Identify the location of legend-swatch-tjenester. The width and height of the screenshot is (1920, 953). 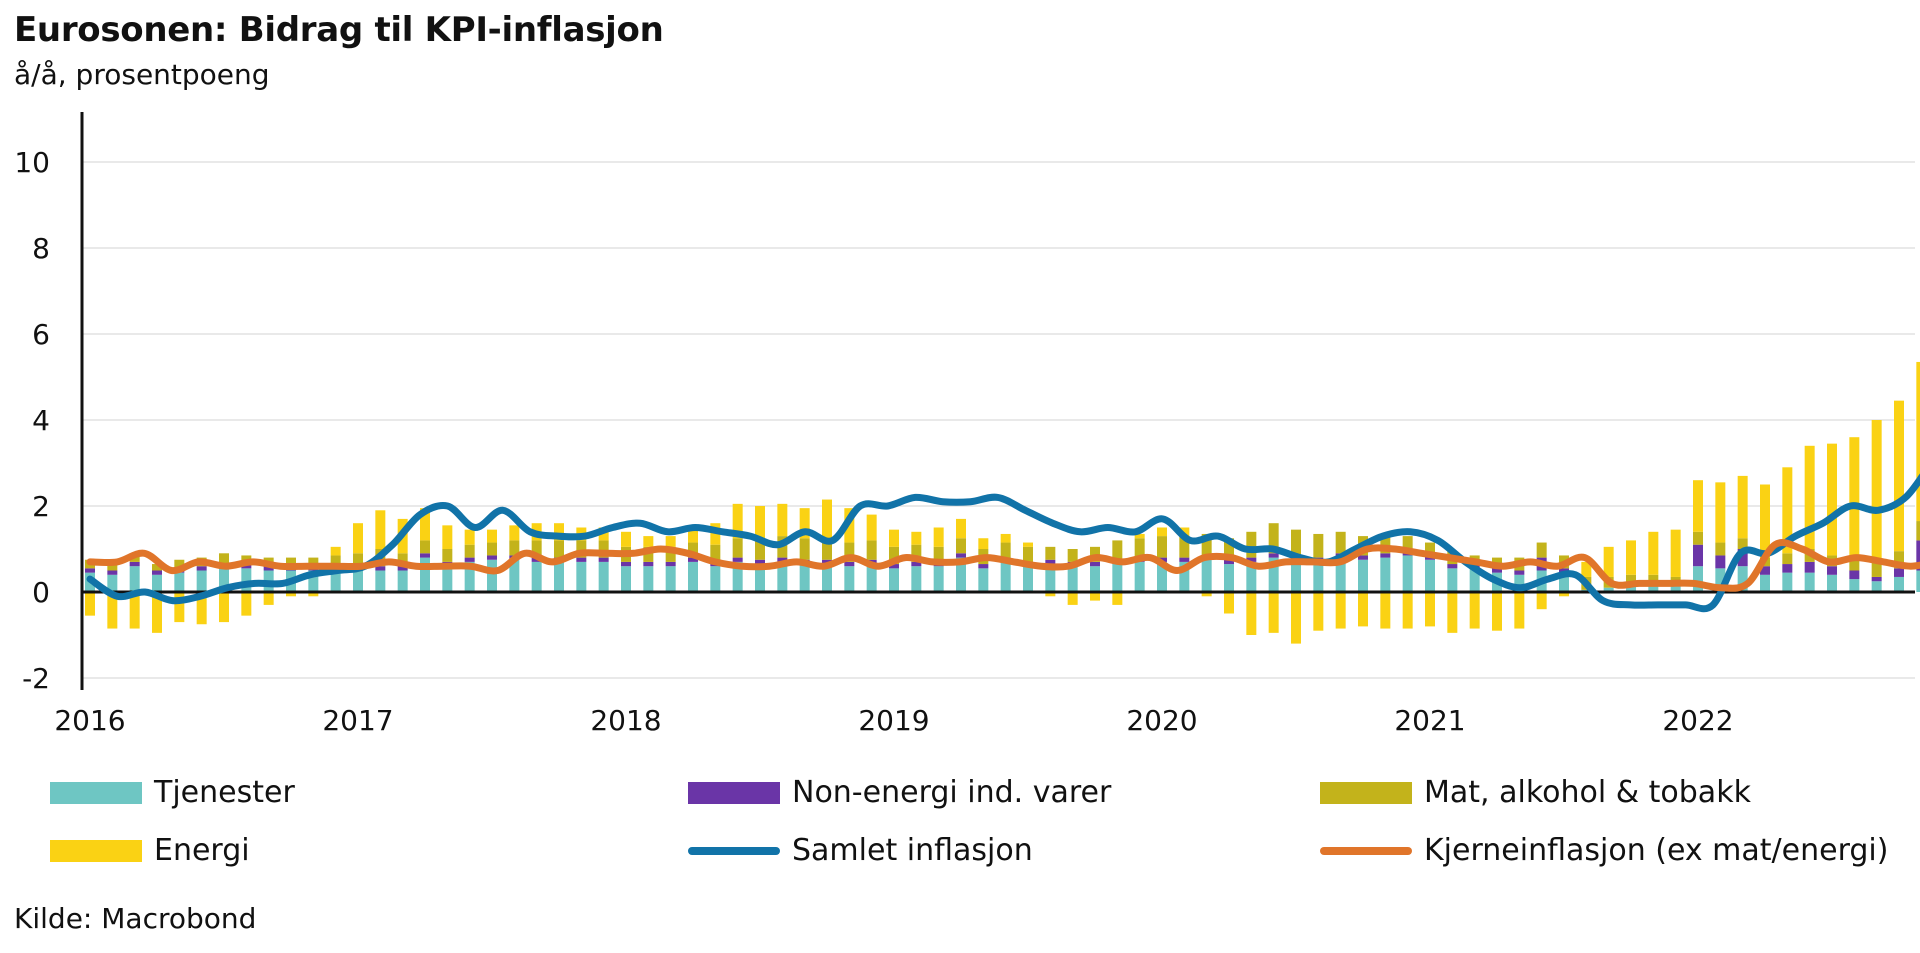
(96, 792).